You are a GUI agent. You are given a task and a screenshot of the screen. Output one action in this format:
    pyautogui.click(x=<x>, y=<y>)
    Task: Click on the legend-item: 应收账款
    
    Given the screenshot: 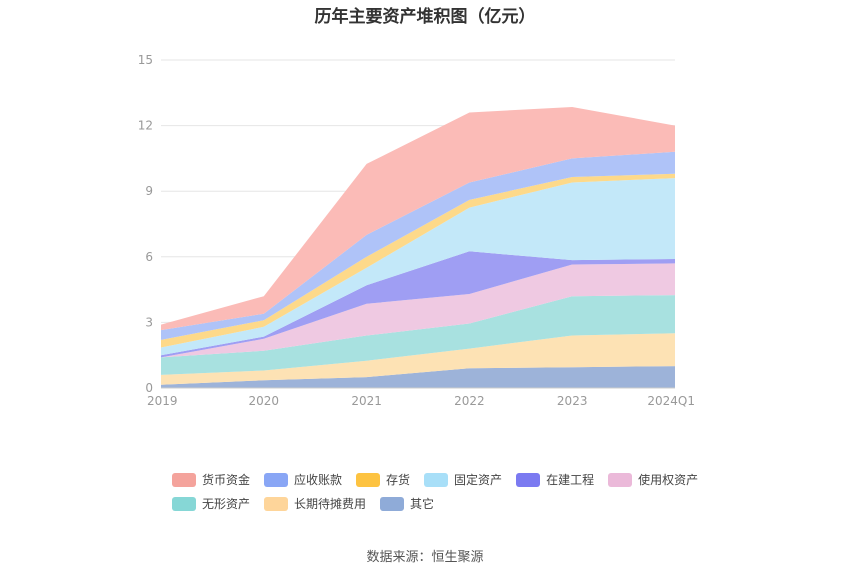 What is the action you would take?
    pyautogui.click(x=303, y=479)
    